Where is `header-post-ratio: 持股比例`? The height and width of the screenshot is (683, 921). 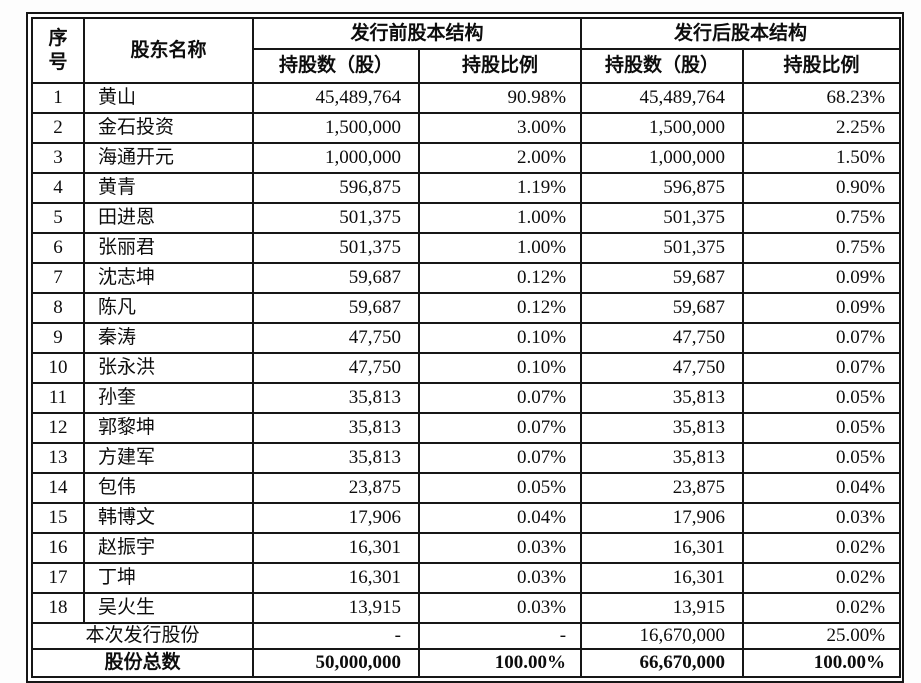 header-post-ratio: 持股比例 is located at coordinates (822, 66).